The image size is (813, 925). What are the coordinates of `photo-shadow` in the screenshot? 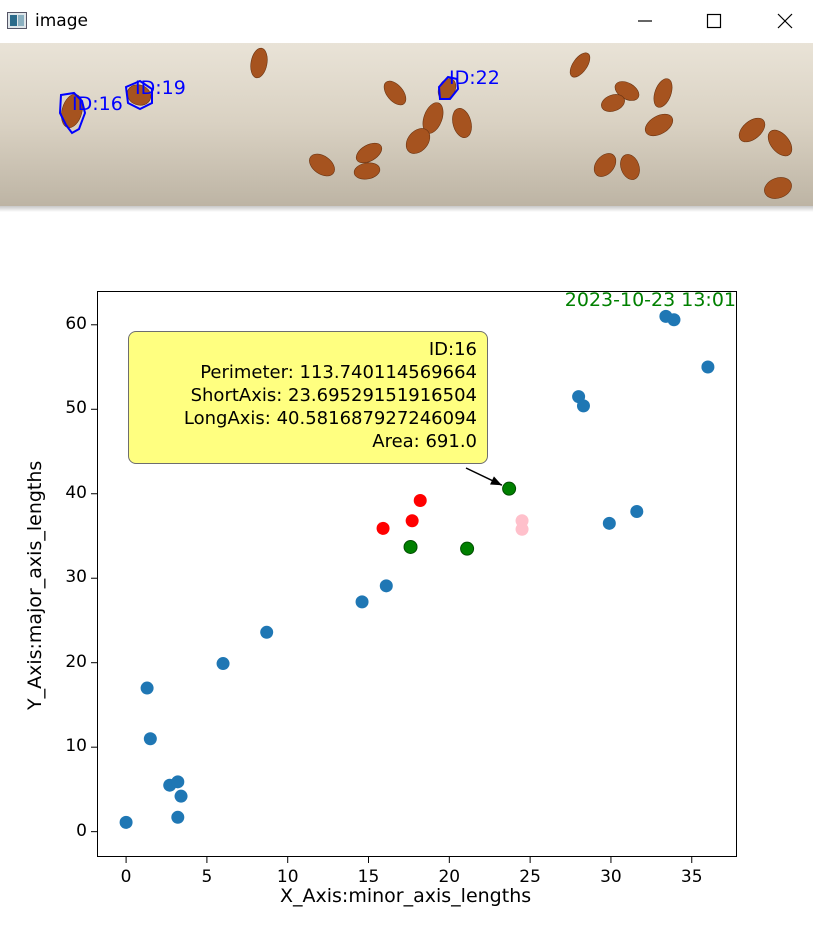 It's located at (406, 209).